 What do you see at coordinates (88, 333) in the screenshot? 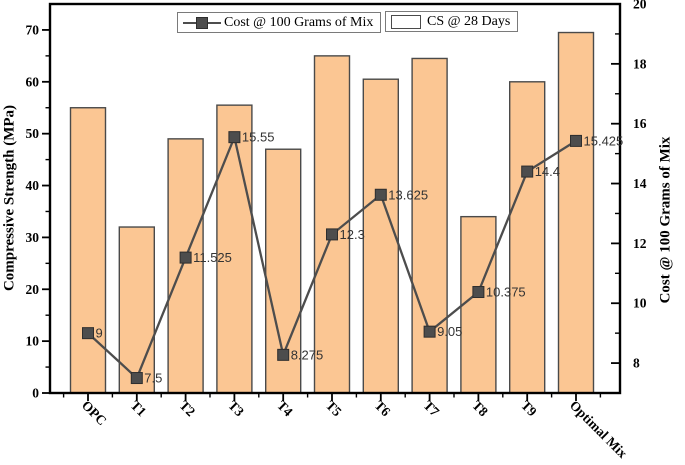
I see `cost-point-OPC` at bounding box center [88, 333].